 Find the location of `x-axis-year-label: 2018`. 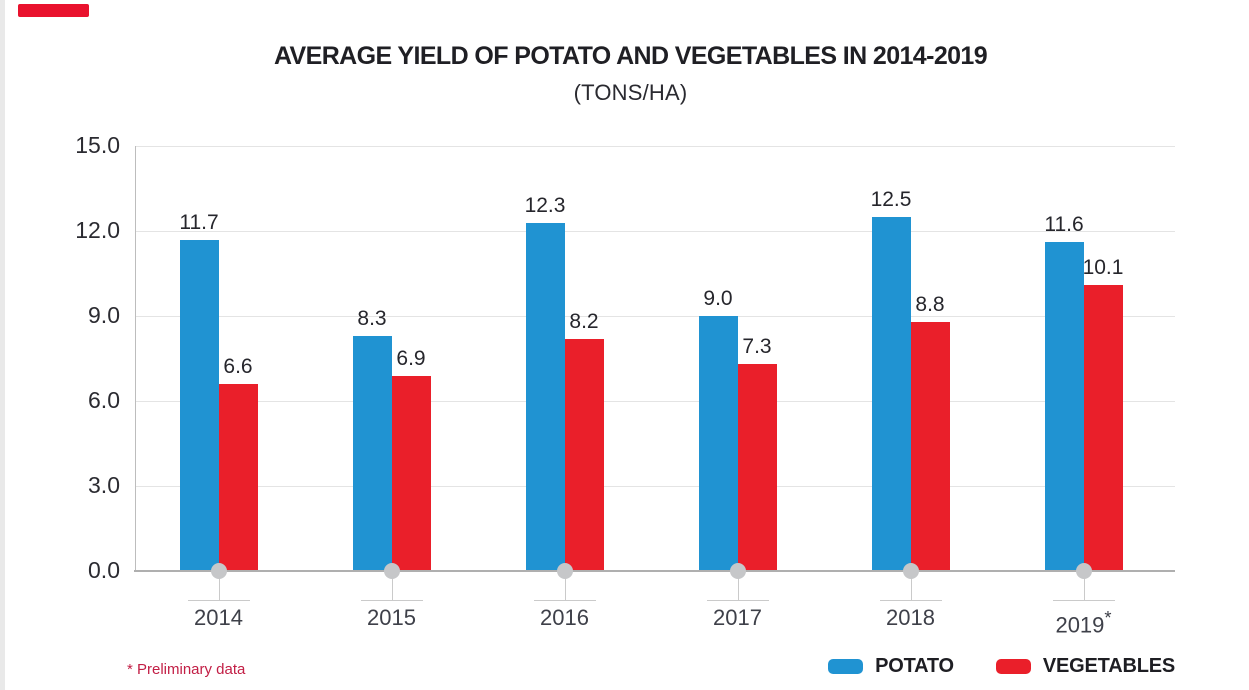

x-axis-year-label: 2018 is located at coordinates (910, 617).